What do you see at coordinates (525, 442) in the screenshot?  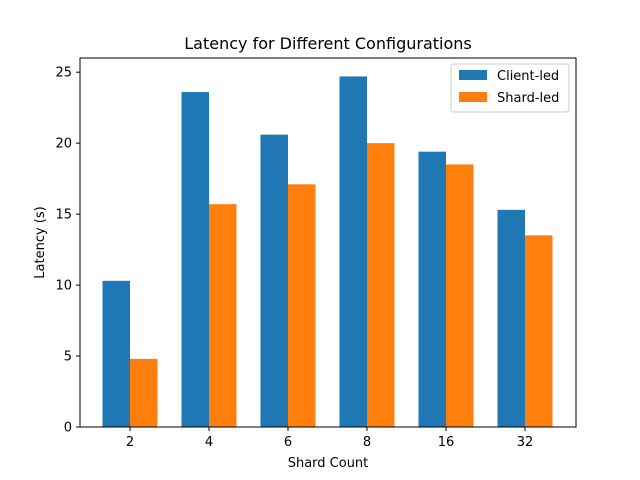 I see `x-tick-label: 32` at bounding box center [525, 442].